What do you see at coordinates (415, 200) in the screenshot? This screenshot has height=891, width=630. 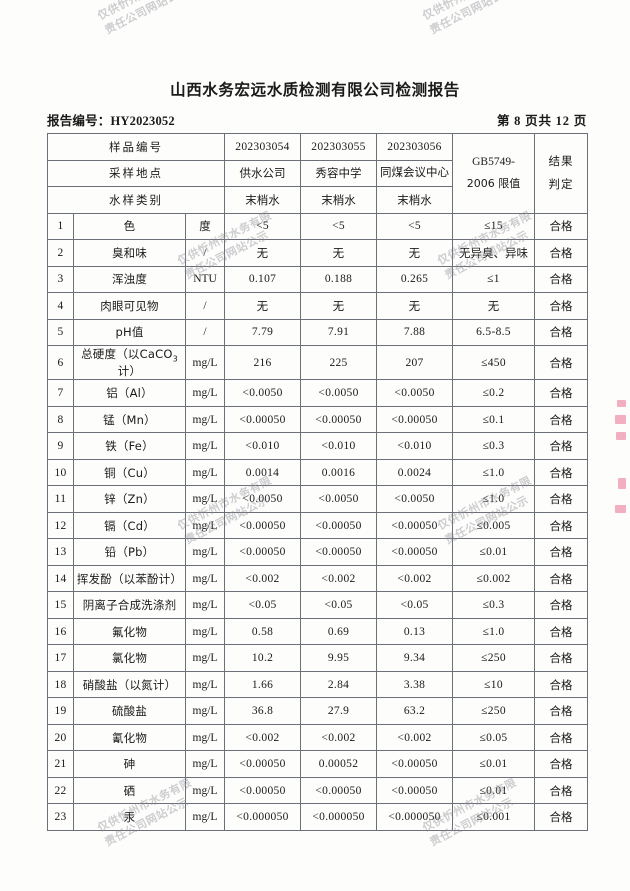 I see `water-type-3: 末梢水` at bounding box center [415, 200].